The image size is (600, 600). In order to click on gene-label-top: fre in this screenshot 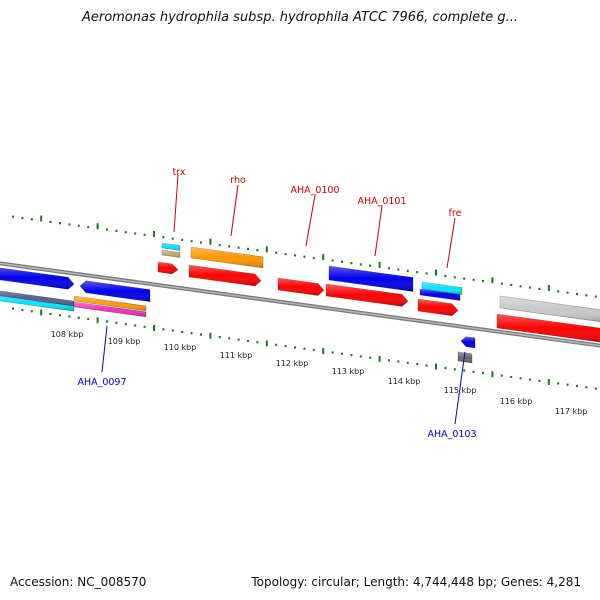, I will do `click(455, 213)`.